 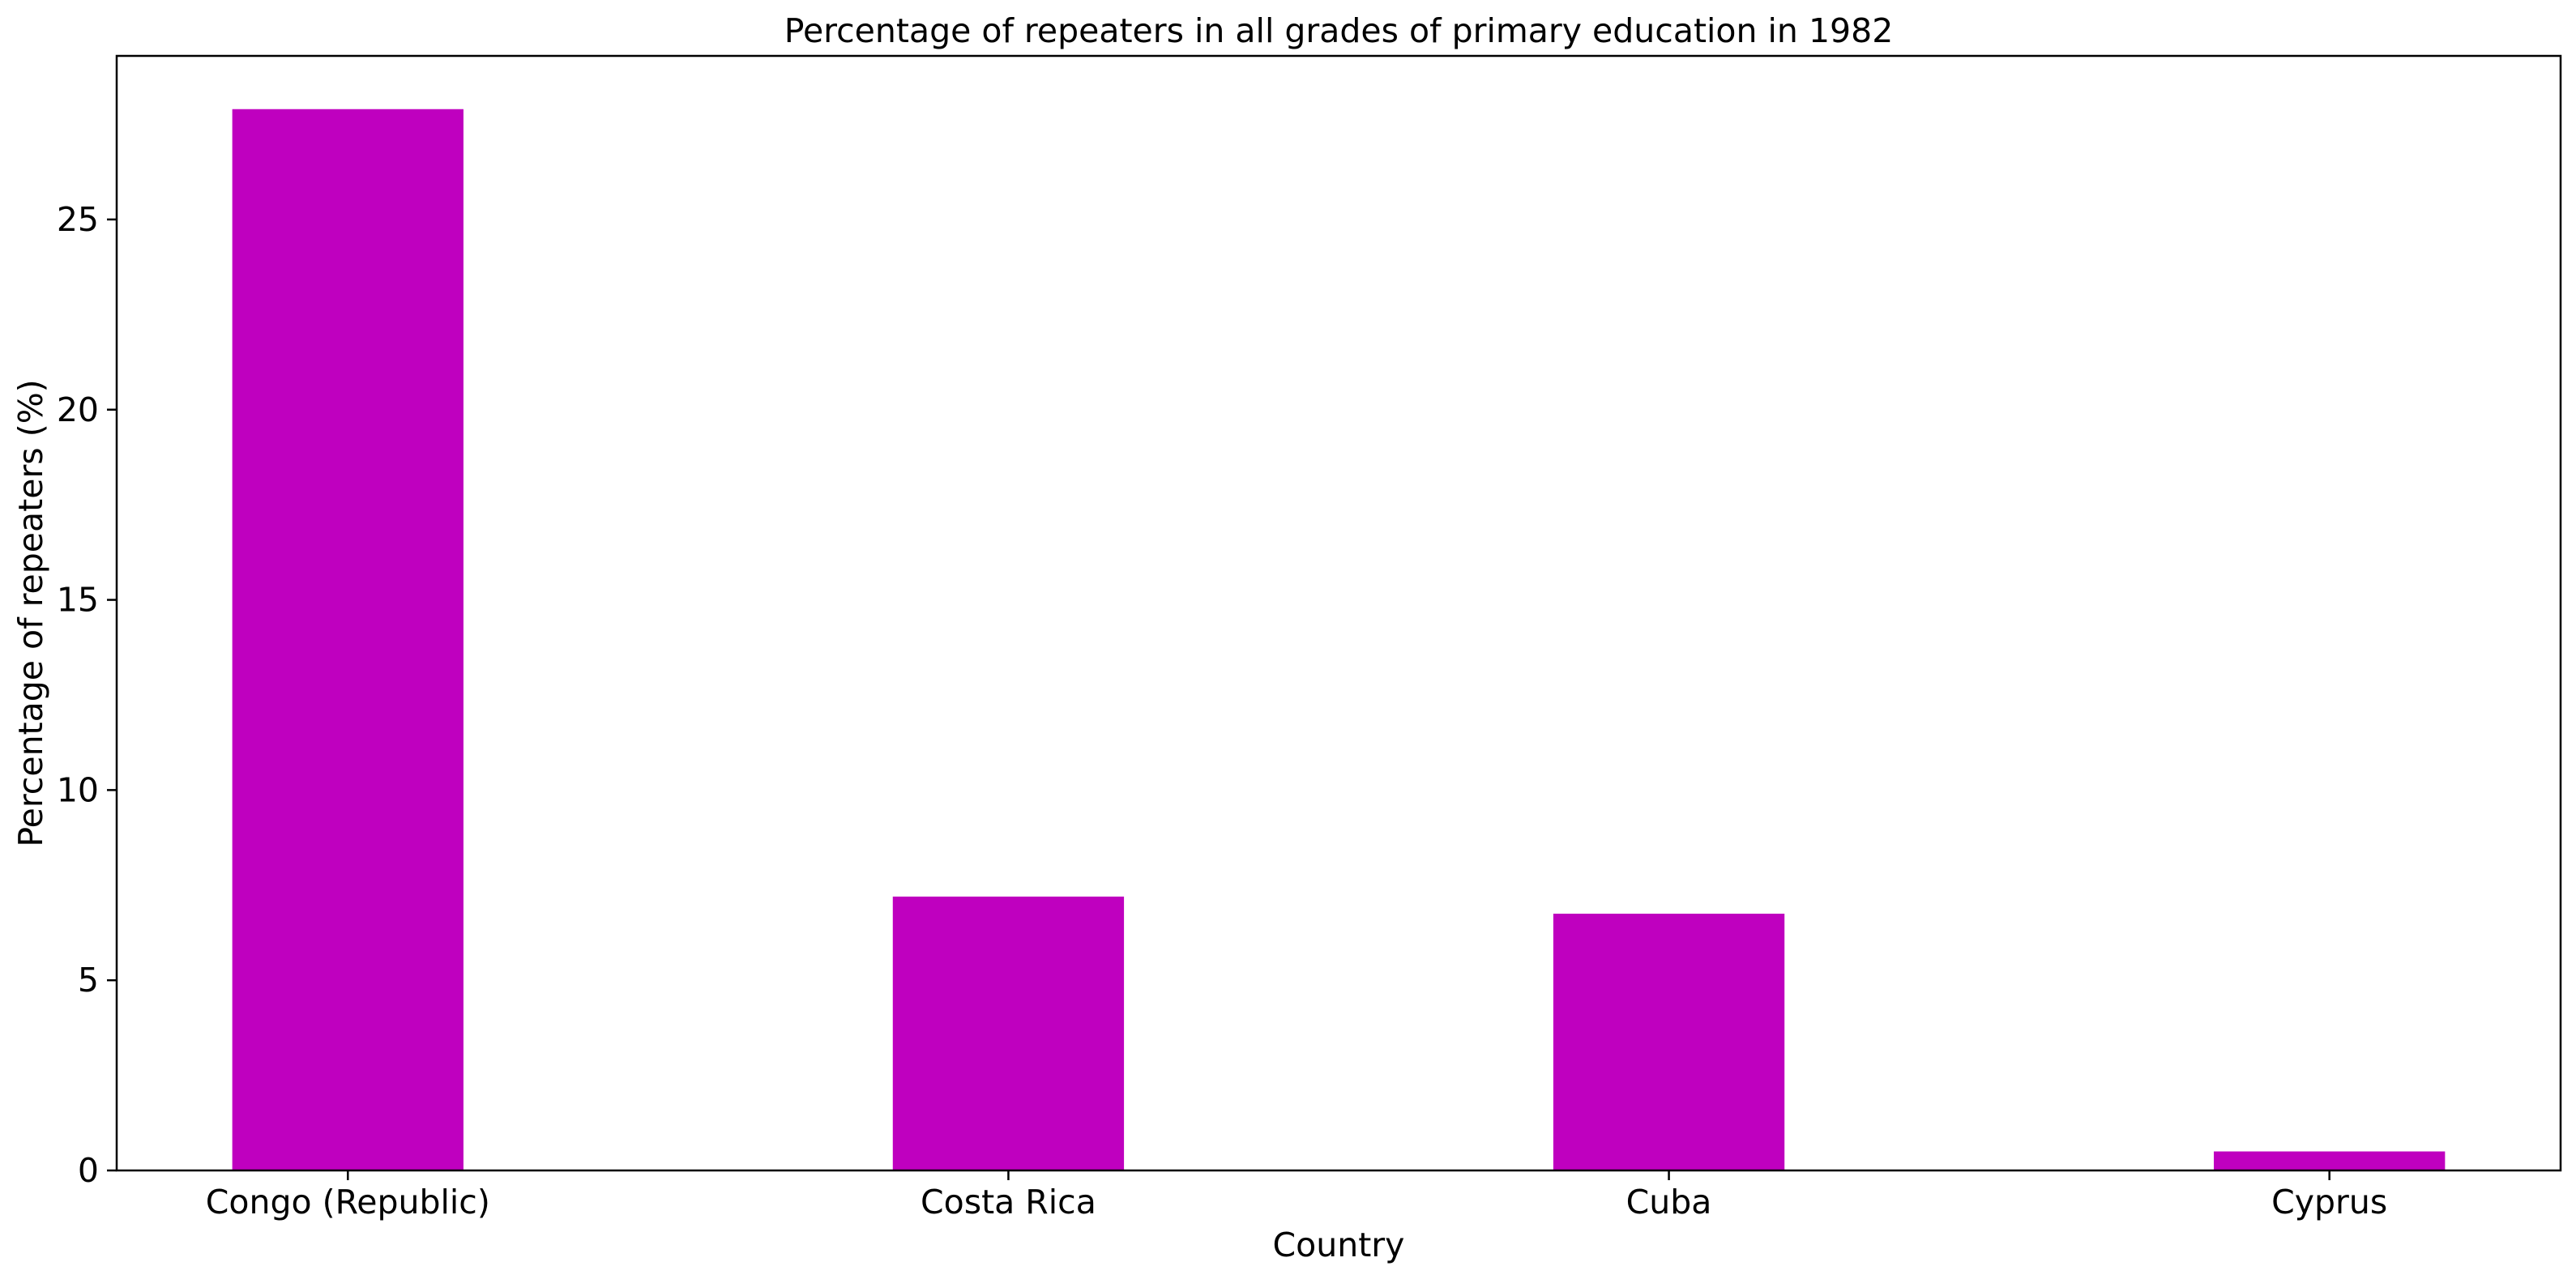 I want to click on bar-cuba, so click(x=1669, y=1042).